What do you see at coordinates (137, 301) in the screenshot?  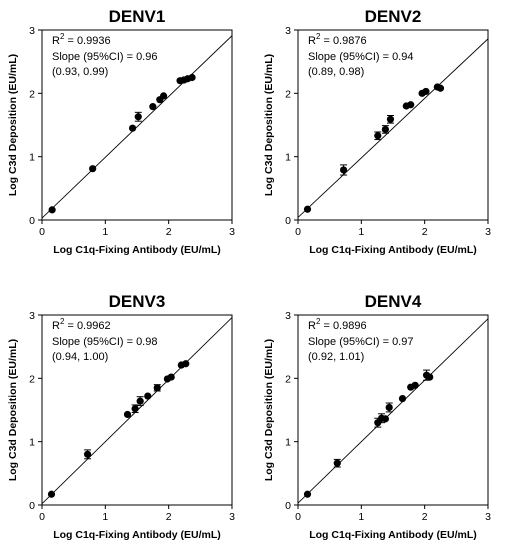 I see `chart-title: DENV3` at bounding box center [137, 301].